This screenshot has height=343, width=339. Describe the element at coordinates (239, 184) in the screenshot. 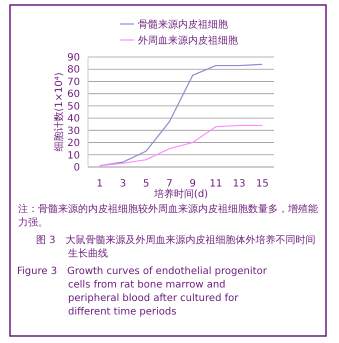

I see `x-tick-label: 13` at that location.